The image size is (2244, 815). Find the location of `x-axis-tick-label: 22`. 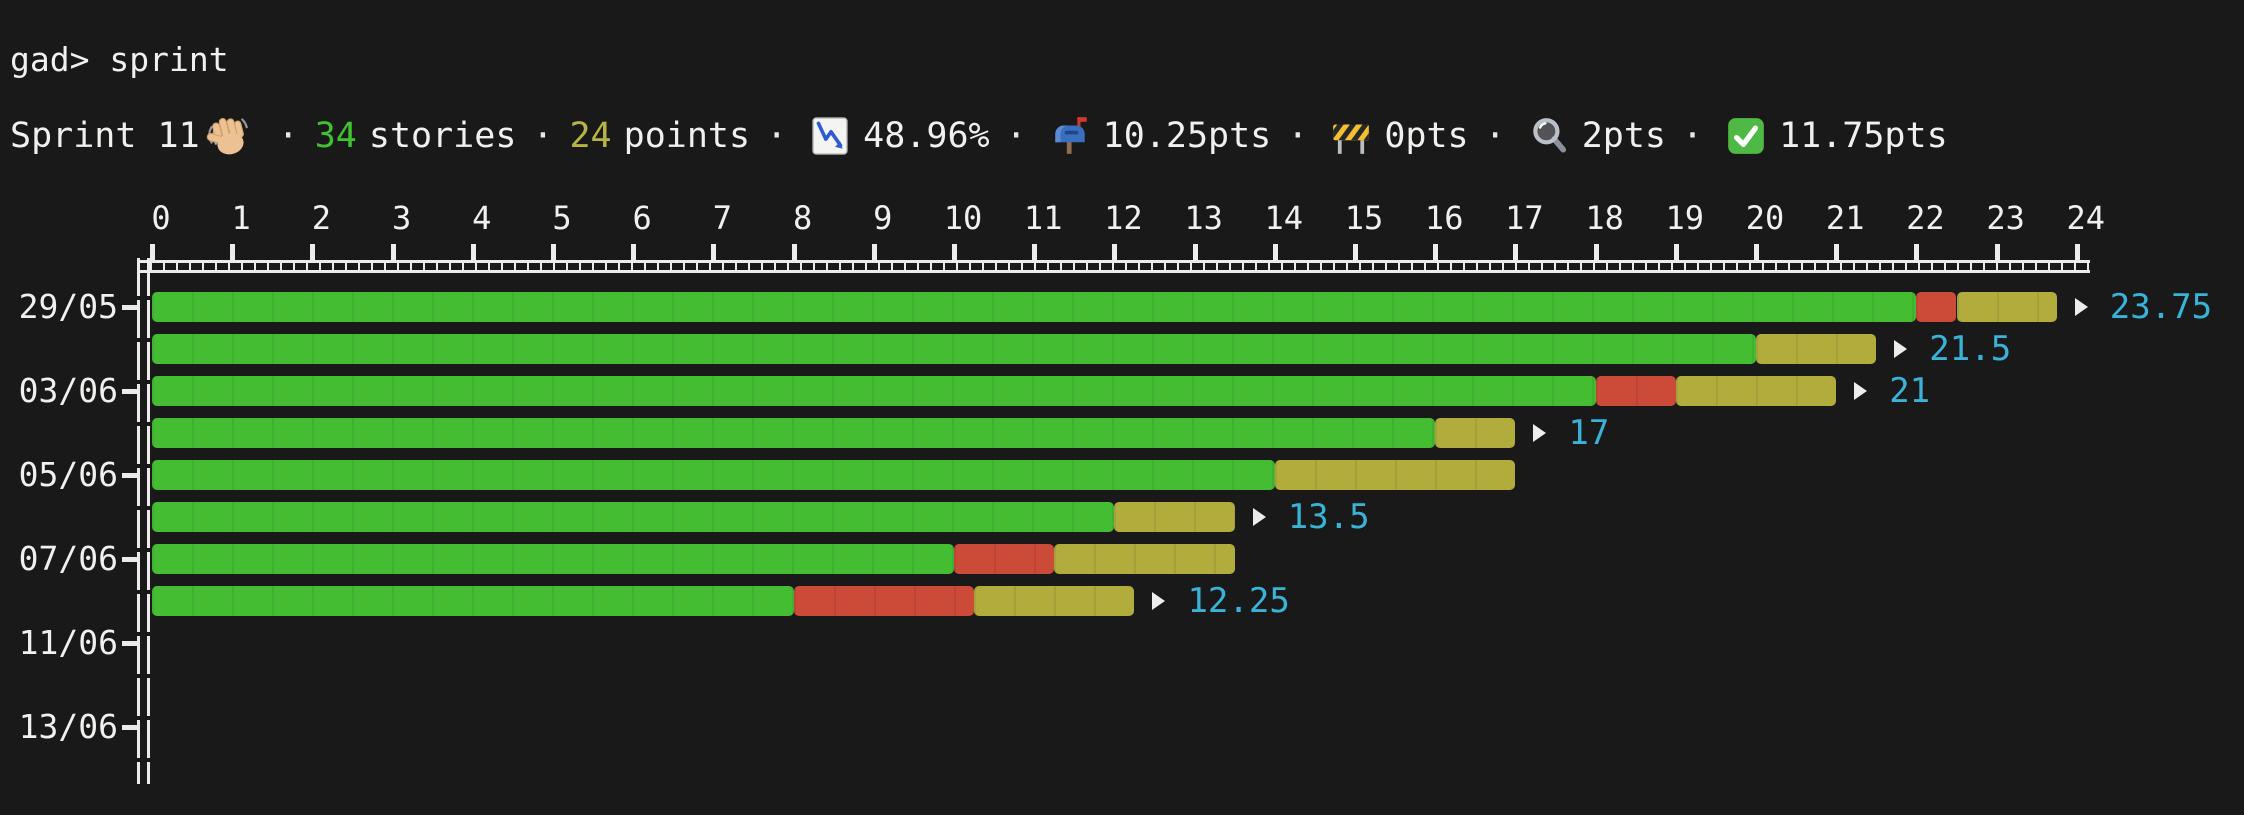

x-axis-tick-label: 22 is located at coordinates (1925, 218).